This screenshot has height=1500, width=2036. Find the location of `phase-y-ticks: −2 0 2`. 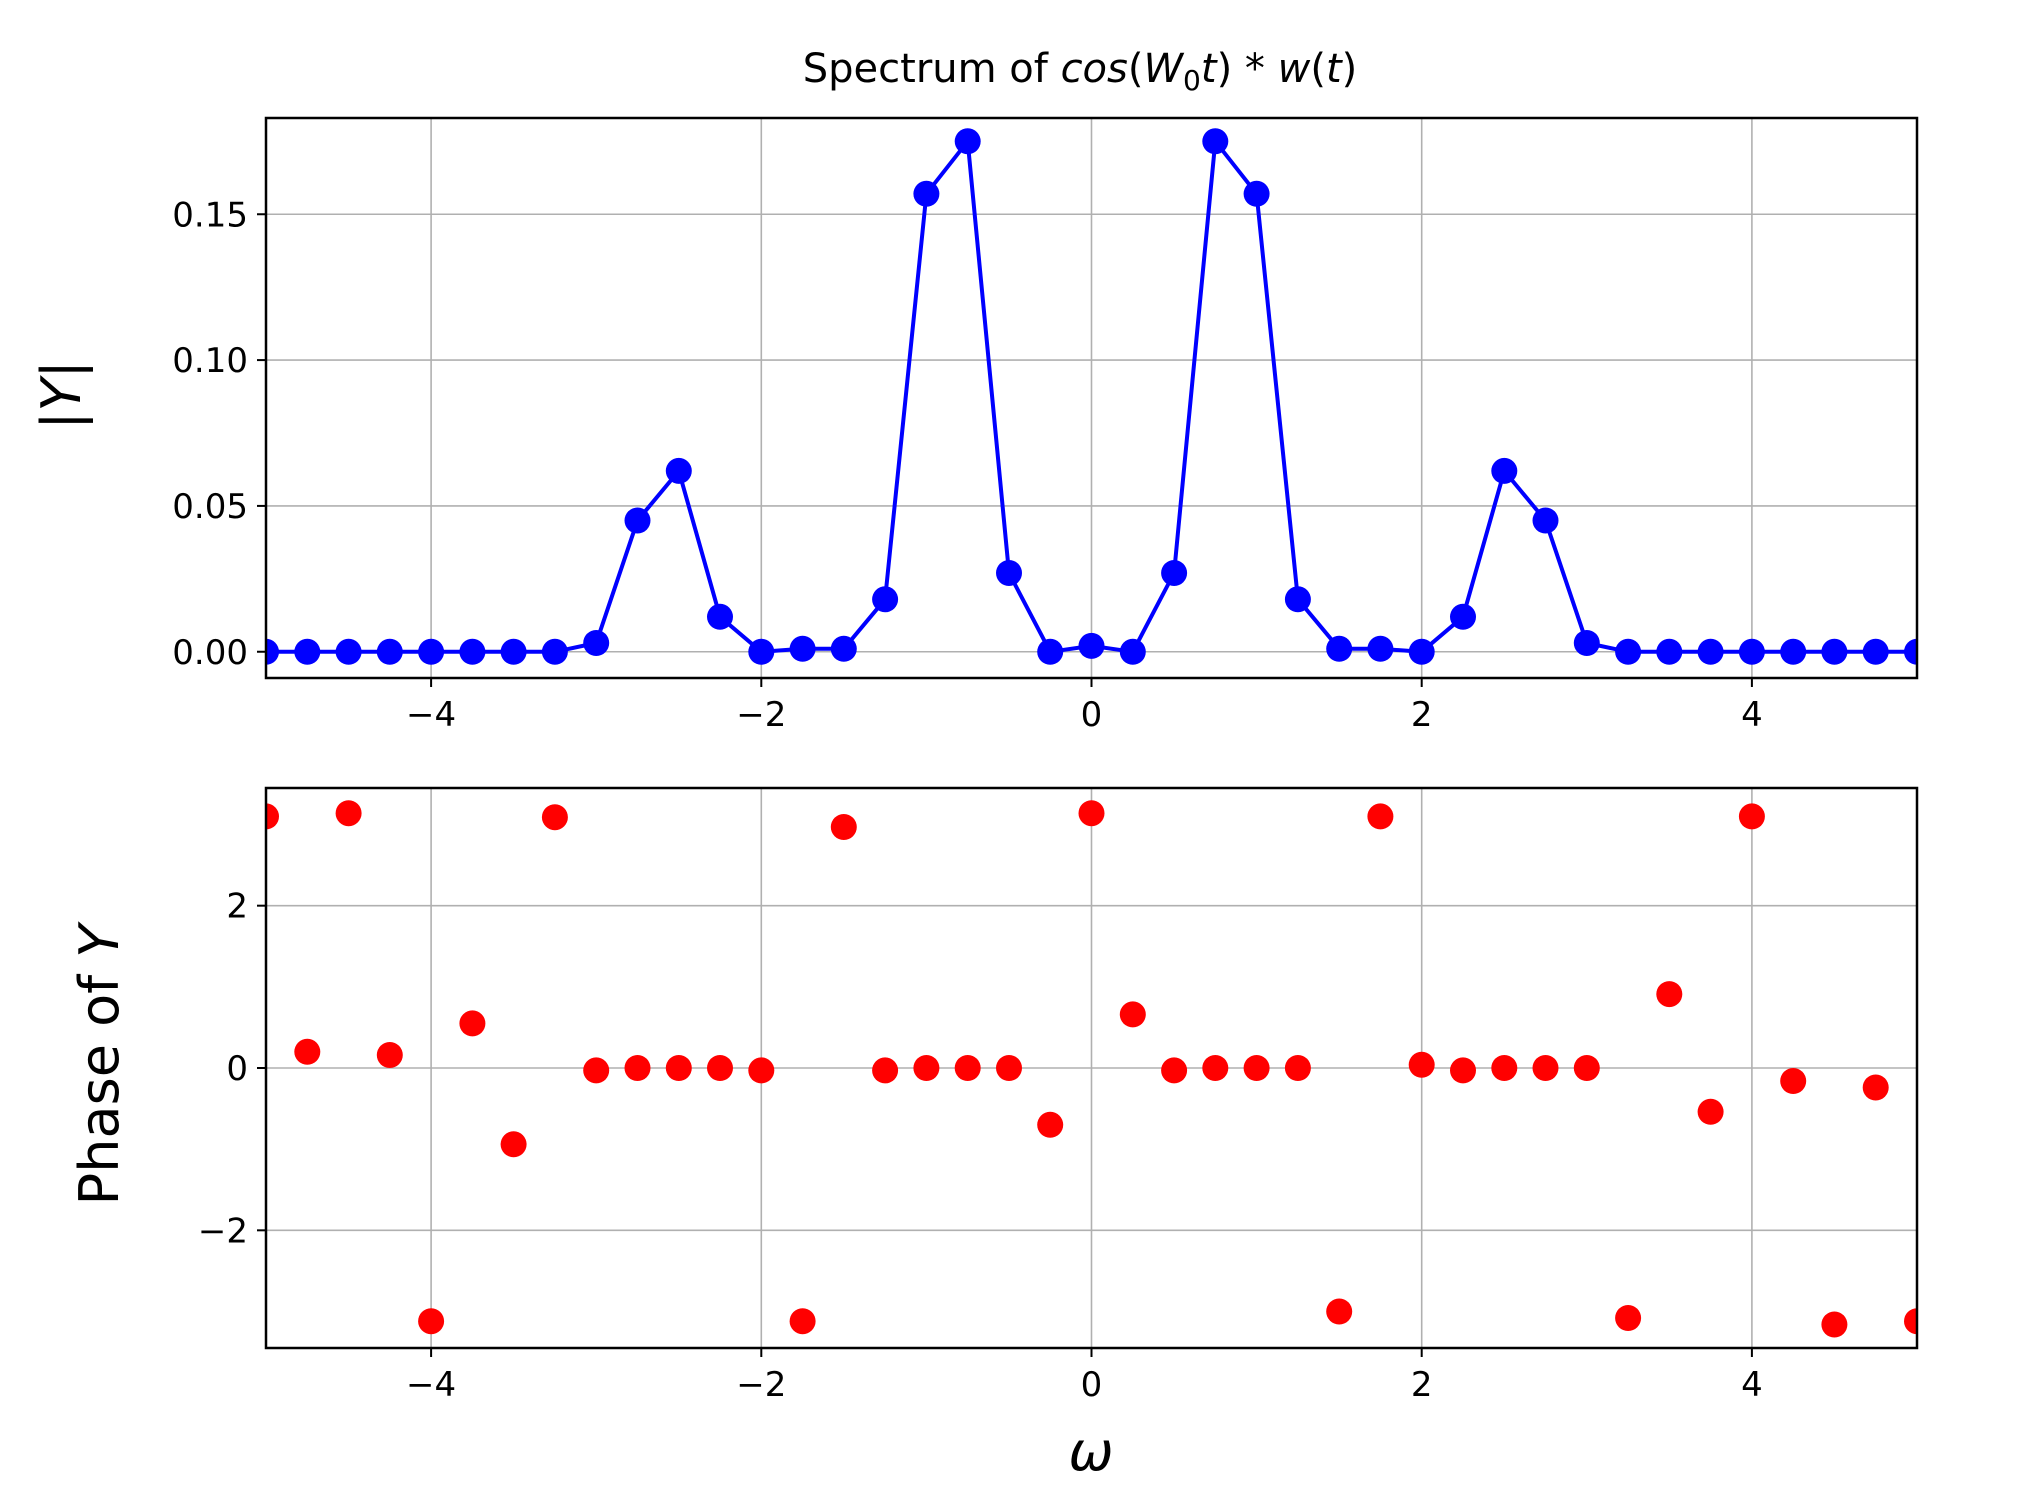

phase-y-ticks: −2 0 2 is located at coordinates (232, 1069).